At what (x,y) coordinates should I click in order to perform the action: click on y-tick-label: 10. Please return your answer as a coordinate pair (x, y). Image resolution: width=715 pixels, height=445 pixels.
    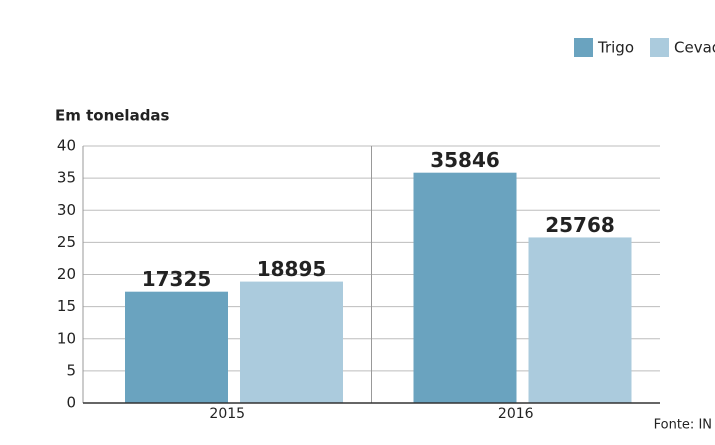
    Looking at the image, I should click on (66, 338).